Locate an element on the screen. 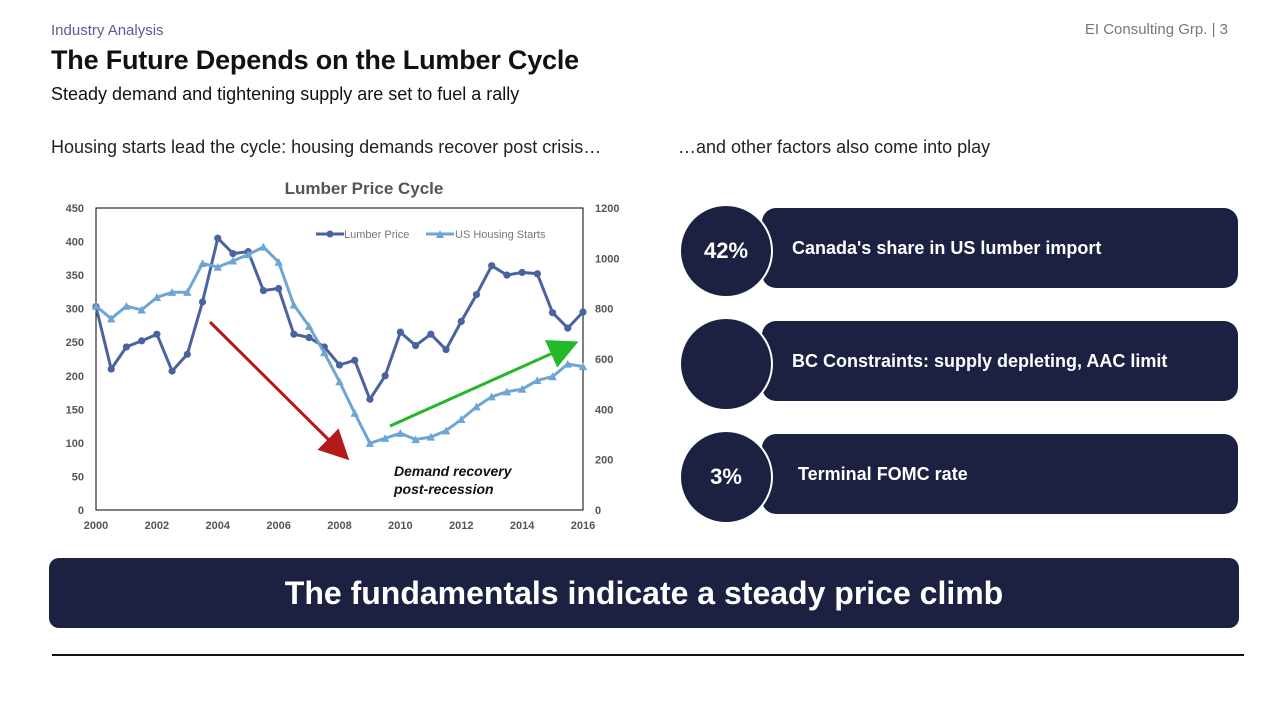  bottom-divider is located at coordinates (648, 655).